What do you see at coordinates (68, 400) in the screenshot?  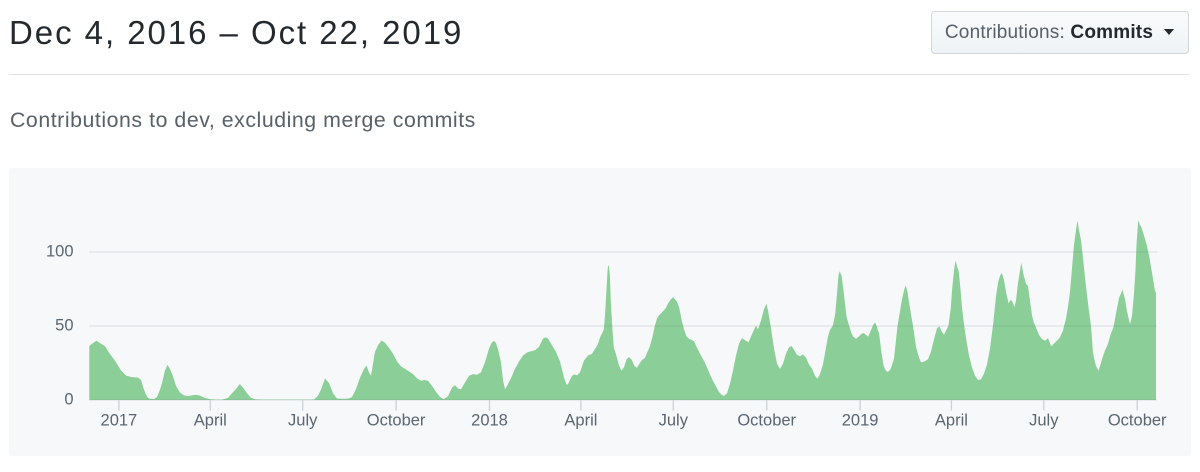 I see `svg-text: 0` at bounding box center [68, 400].